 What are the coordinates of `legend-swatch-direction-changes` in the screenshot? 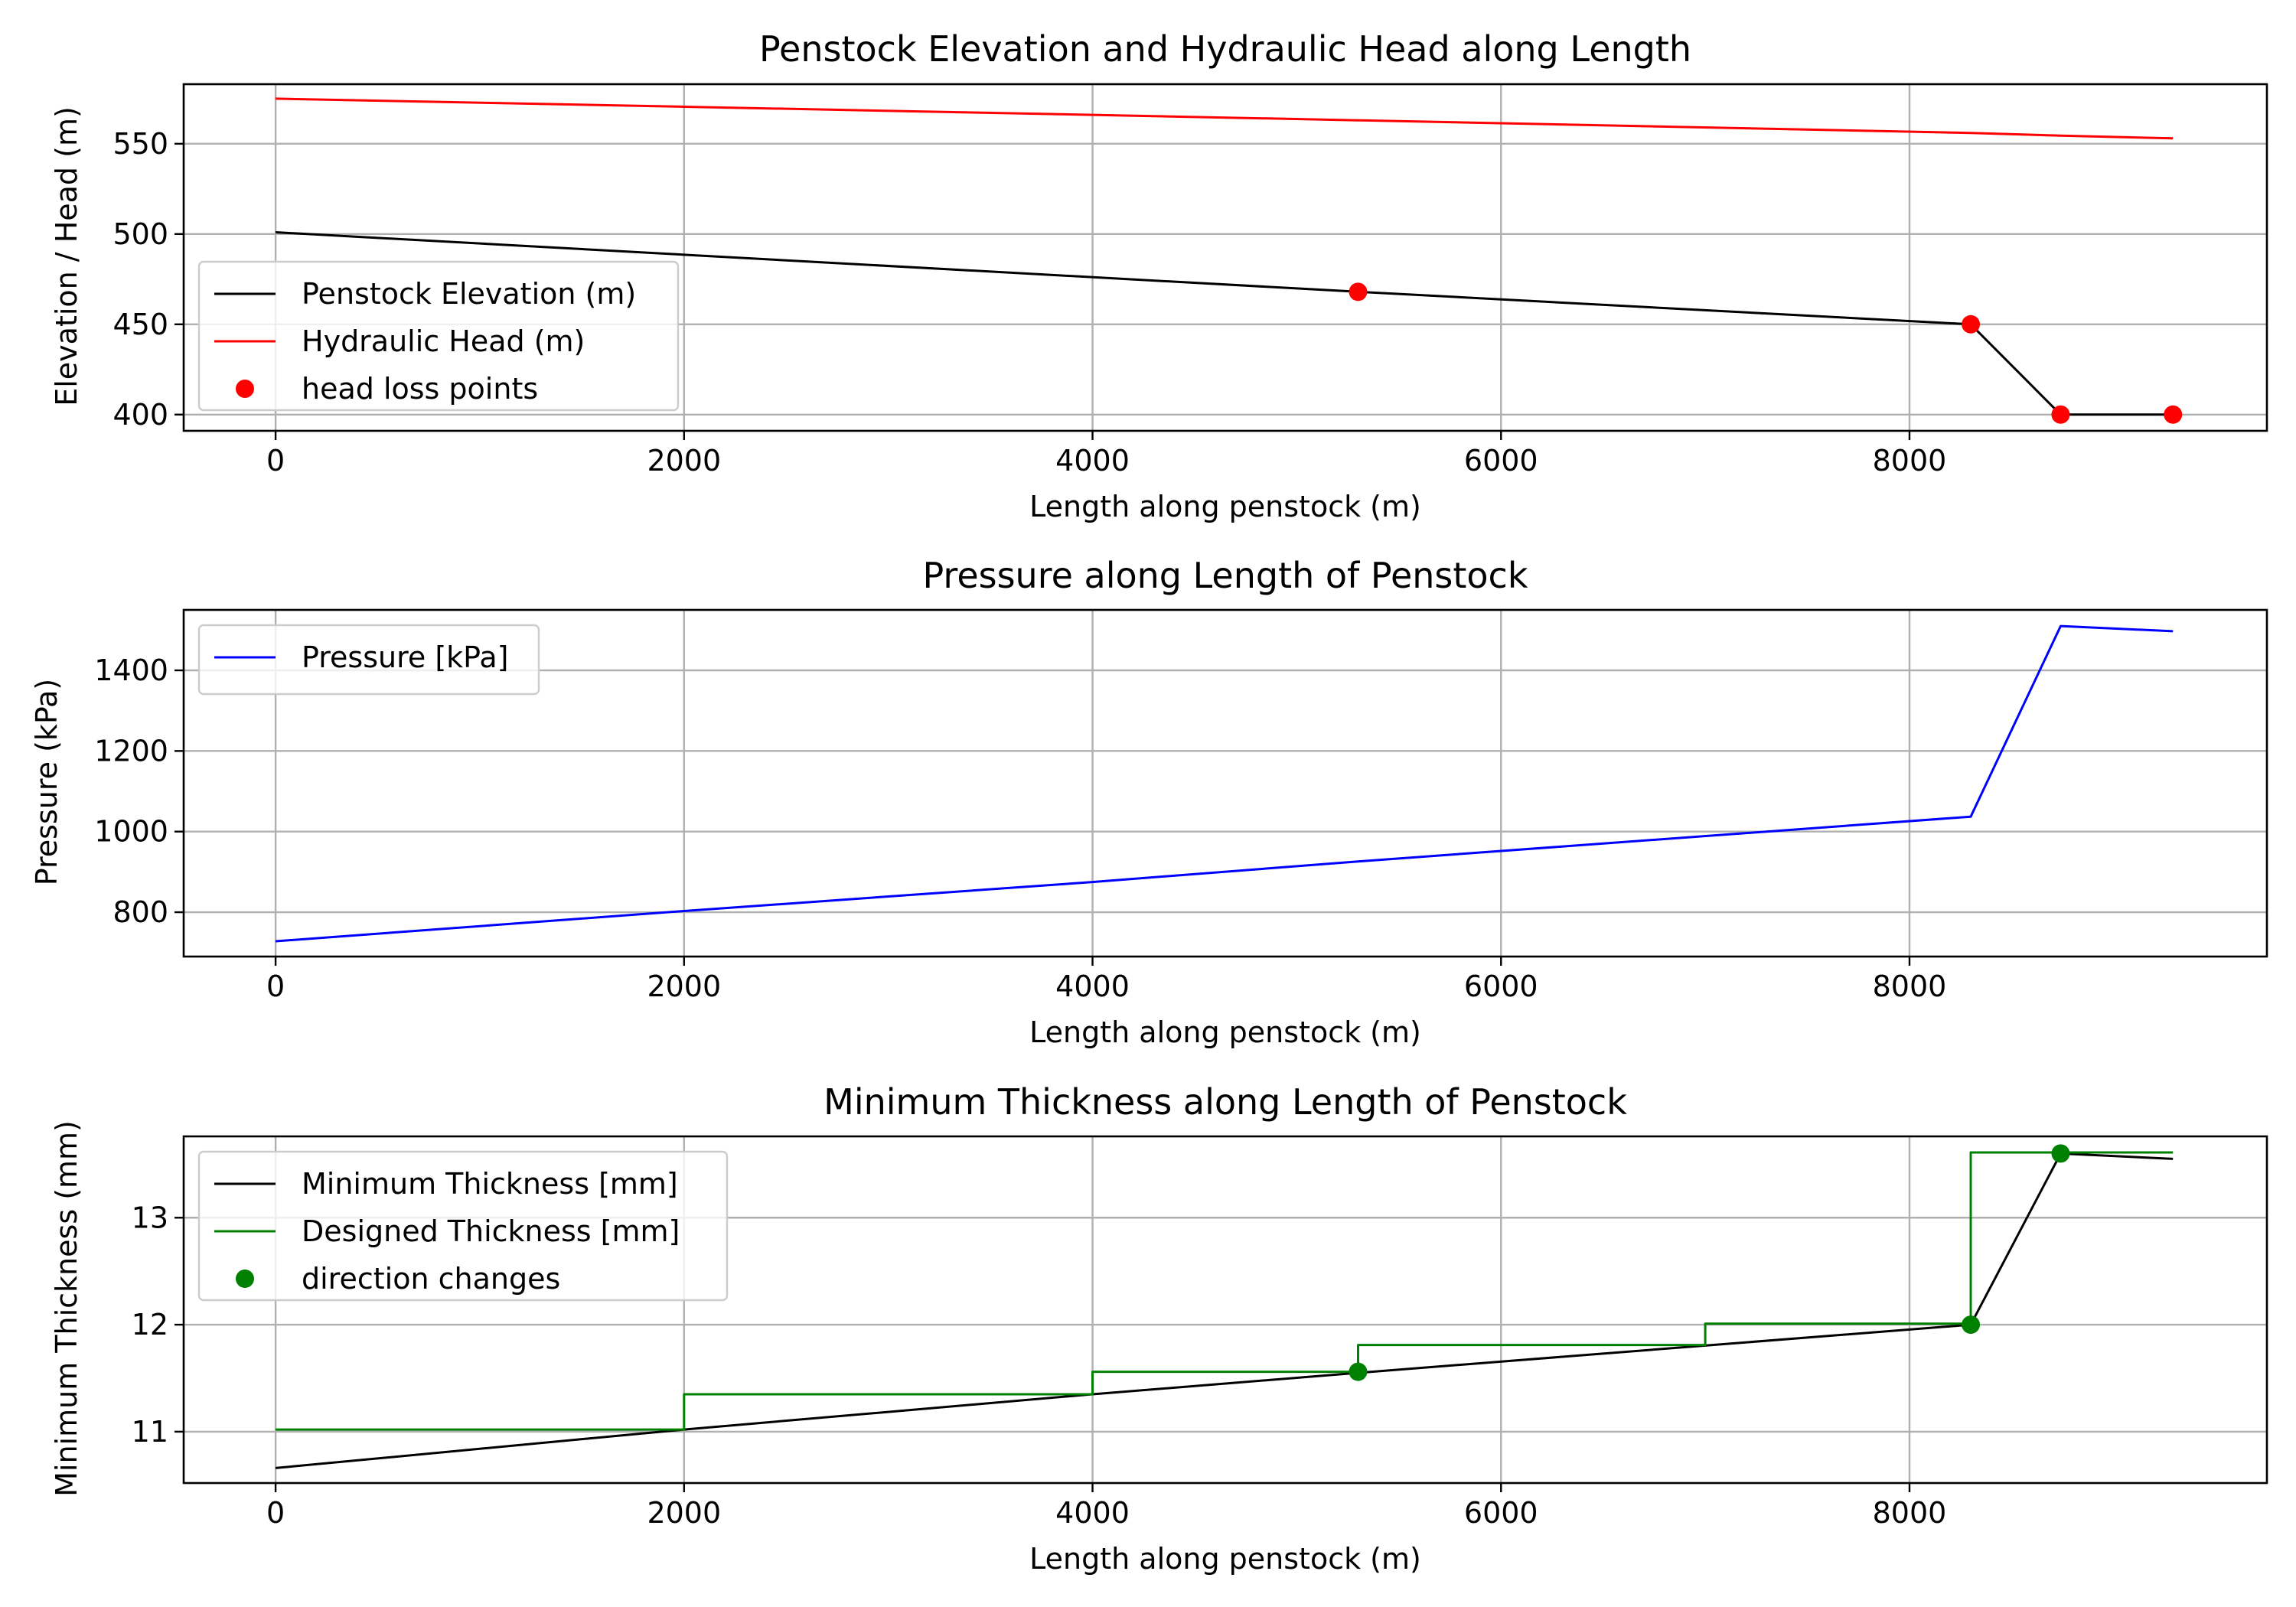 It's located at (245, 1279).